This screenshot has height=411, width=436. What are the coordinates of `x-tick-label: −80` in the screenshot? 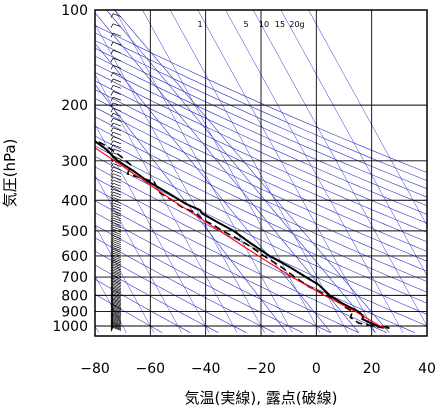 It's located at (95, 369).